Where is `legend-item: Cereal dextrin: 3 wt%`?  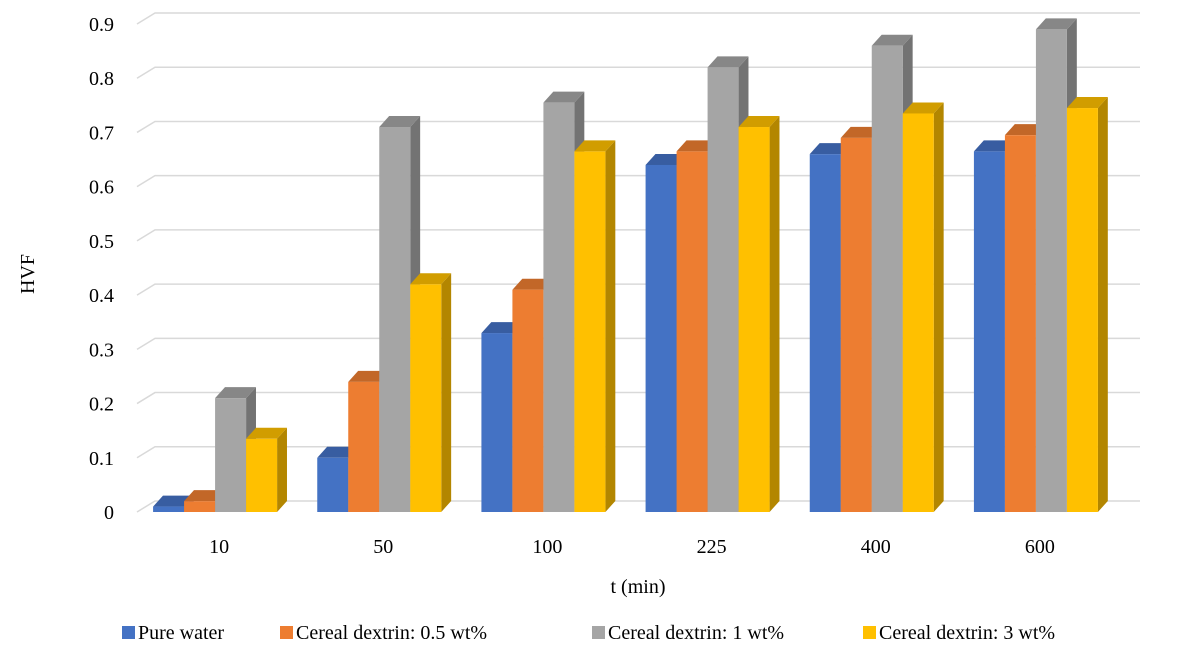
legend-item: Cereal dextrin: 3 wt% is located at coordinates (959, 633).